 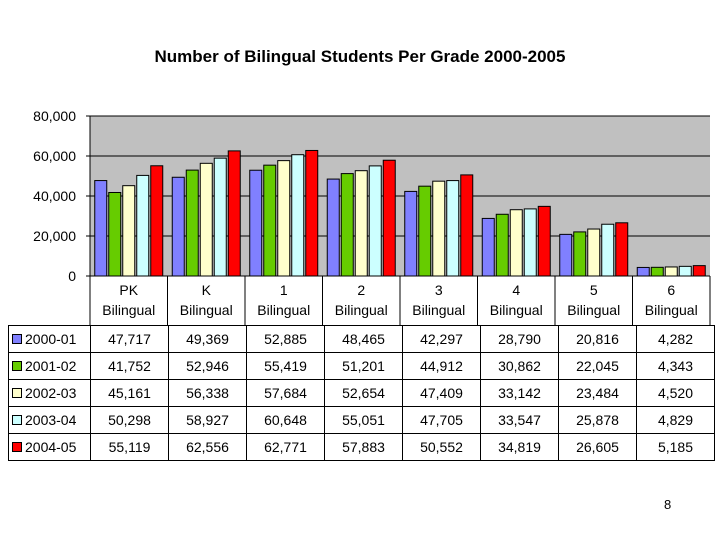 I want to click on x-tick-label: 1, so click(x=284, y=290).